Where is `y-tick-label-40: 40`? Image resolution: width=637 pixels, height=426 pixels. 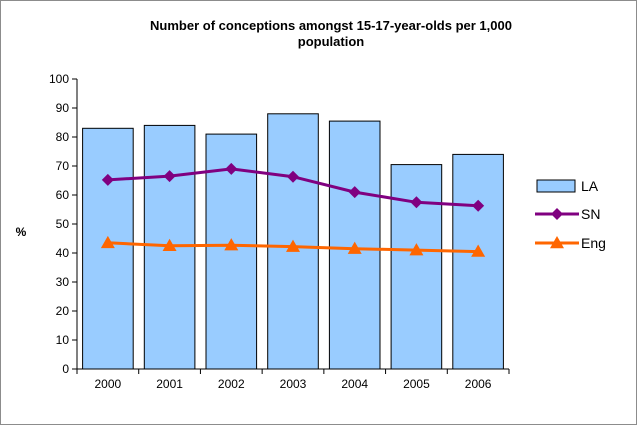 y-tick-label-40: 40 is located at coordinates (63, 253).